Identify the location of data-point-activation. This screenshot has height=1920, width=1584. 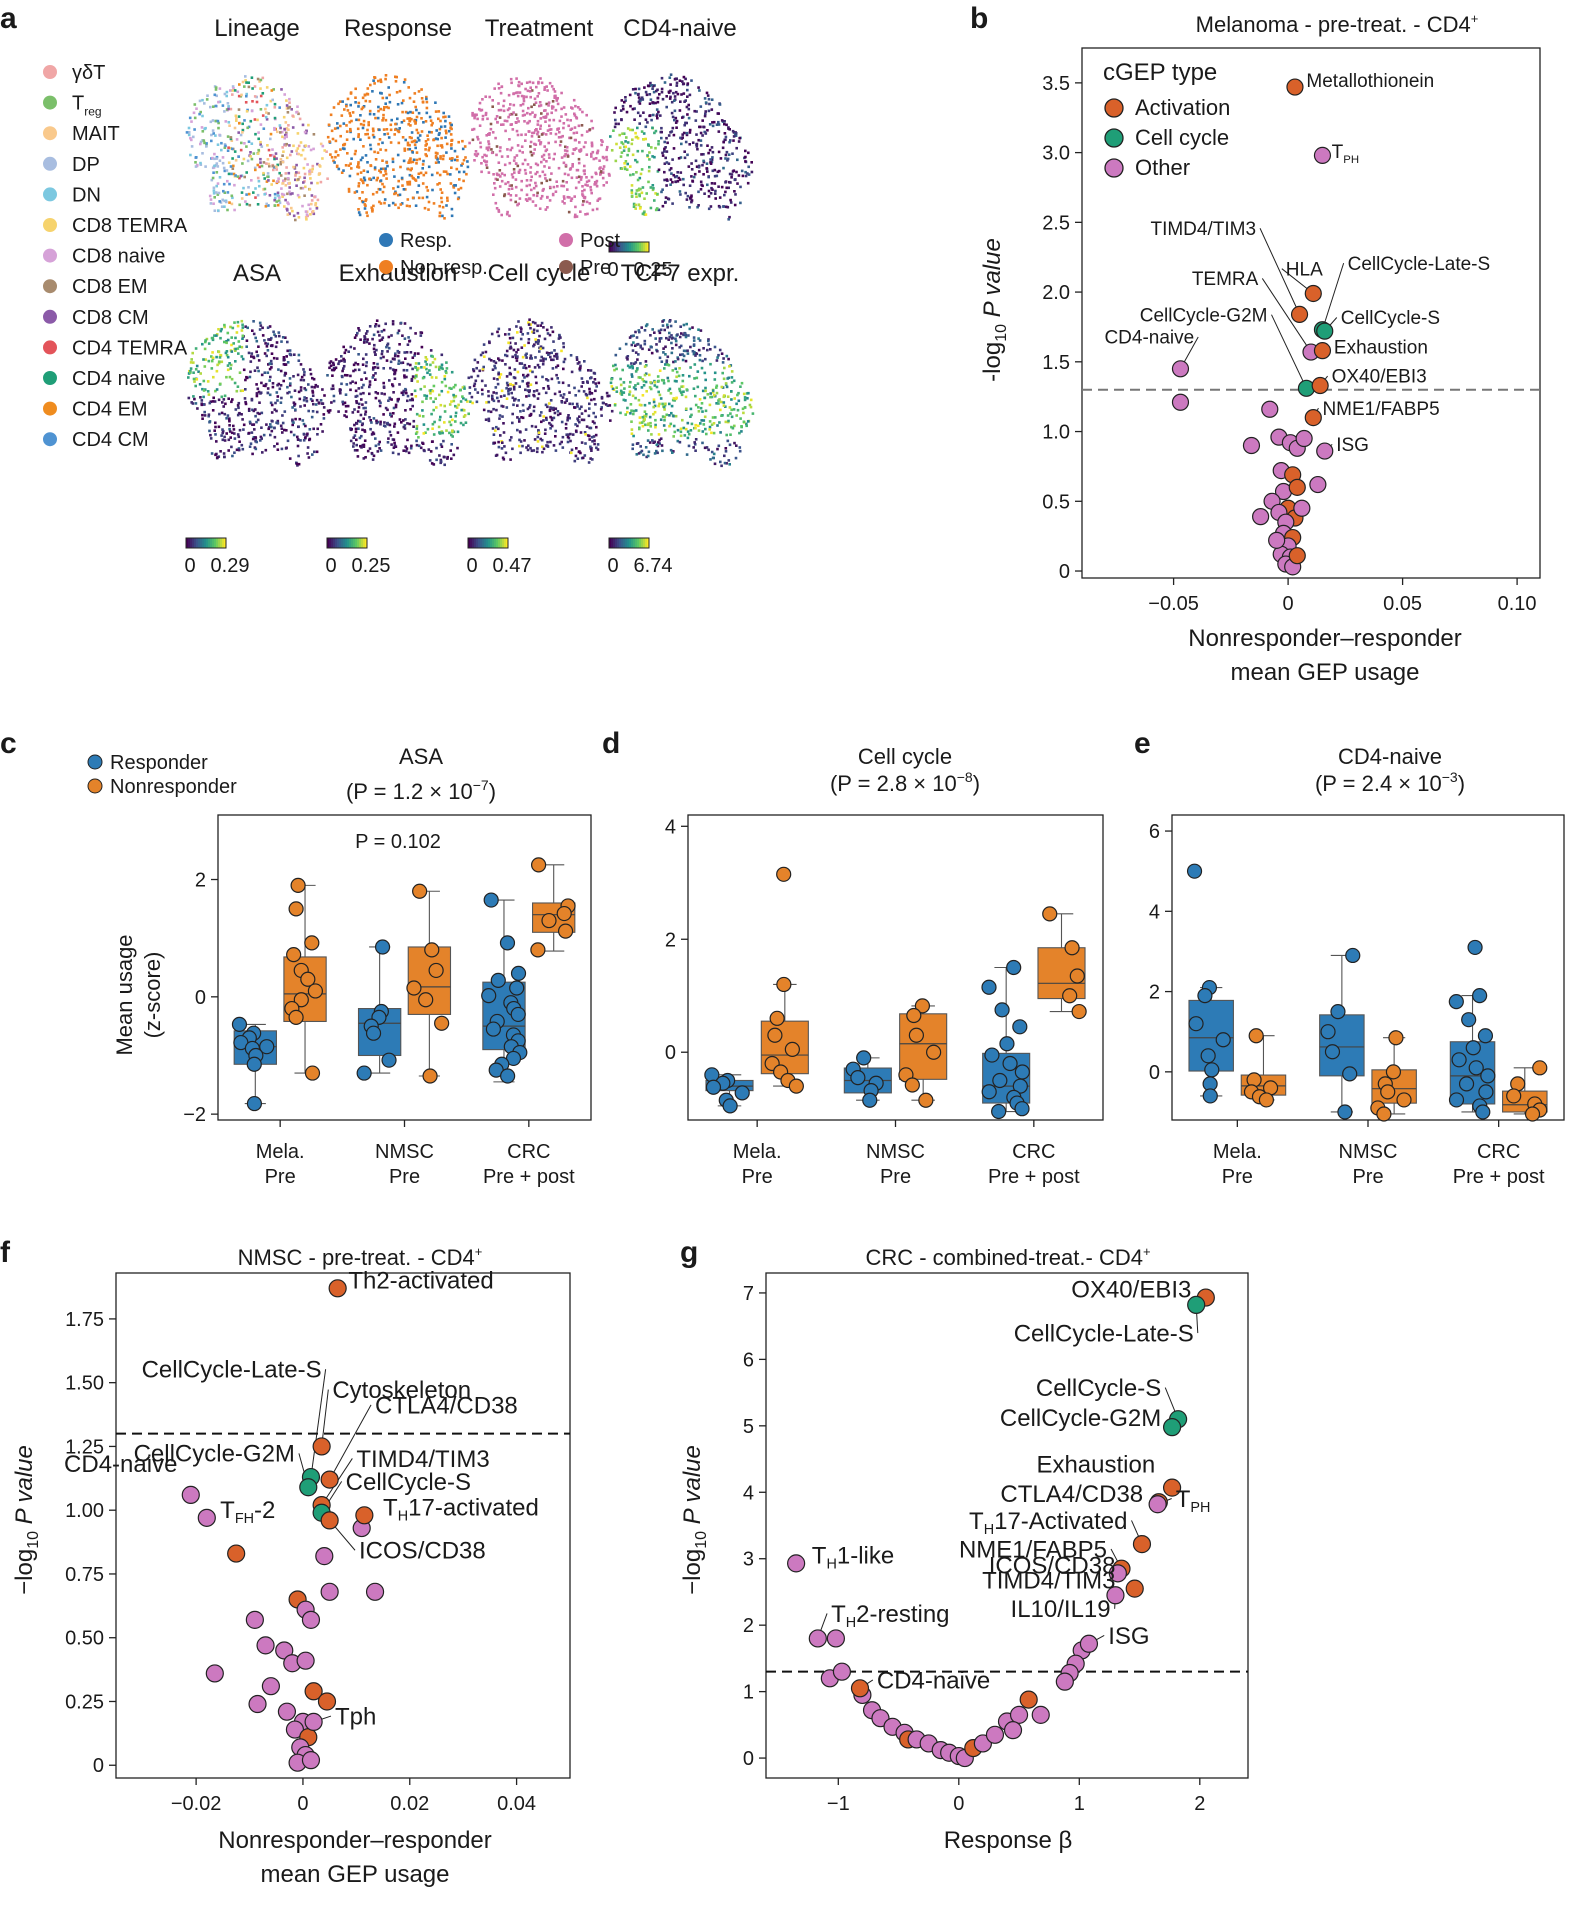
(1297, 487).